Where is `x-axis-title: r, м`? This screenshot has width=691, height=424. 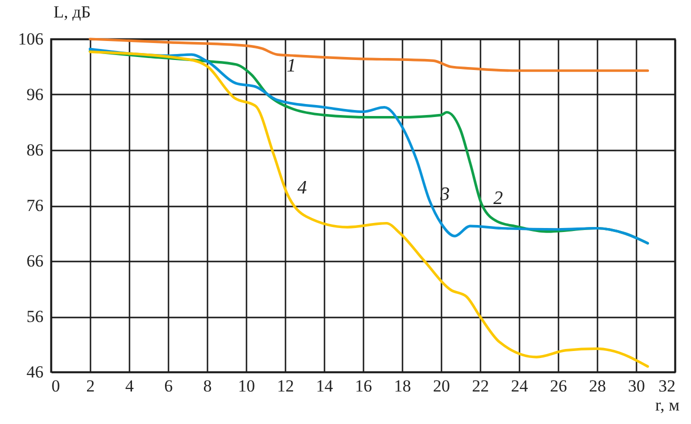 x-axis-title: r, м is located at coordinates (667, 405).